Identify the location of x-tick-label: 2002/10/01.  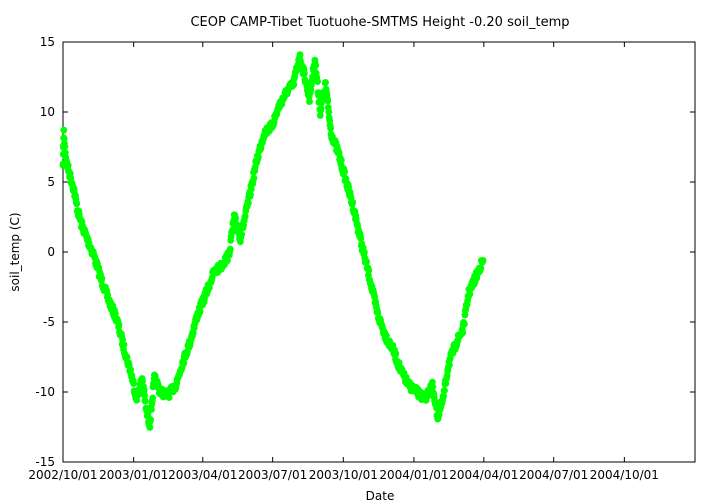
(62, 475).